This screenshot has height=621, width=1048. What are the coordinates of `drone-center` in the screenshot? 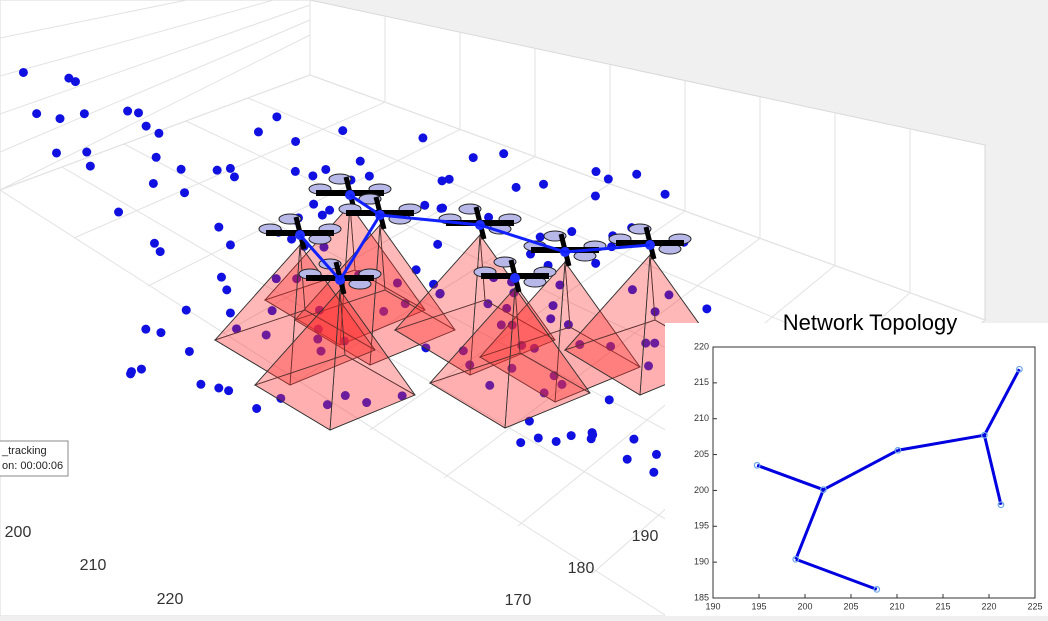 It's located at (515, 278).